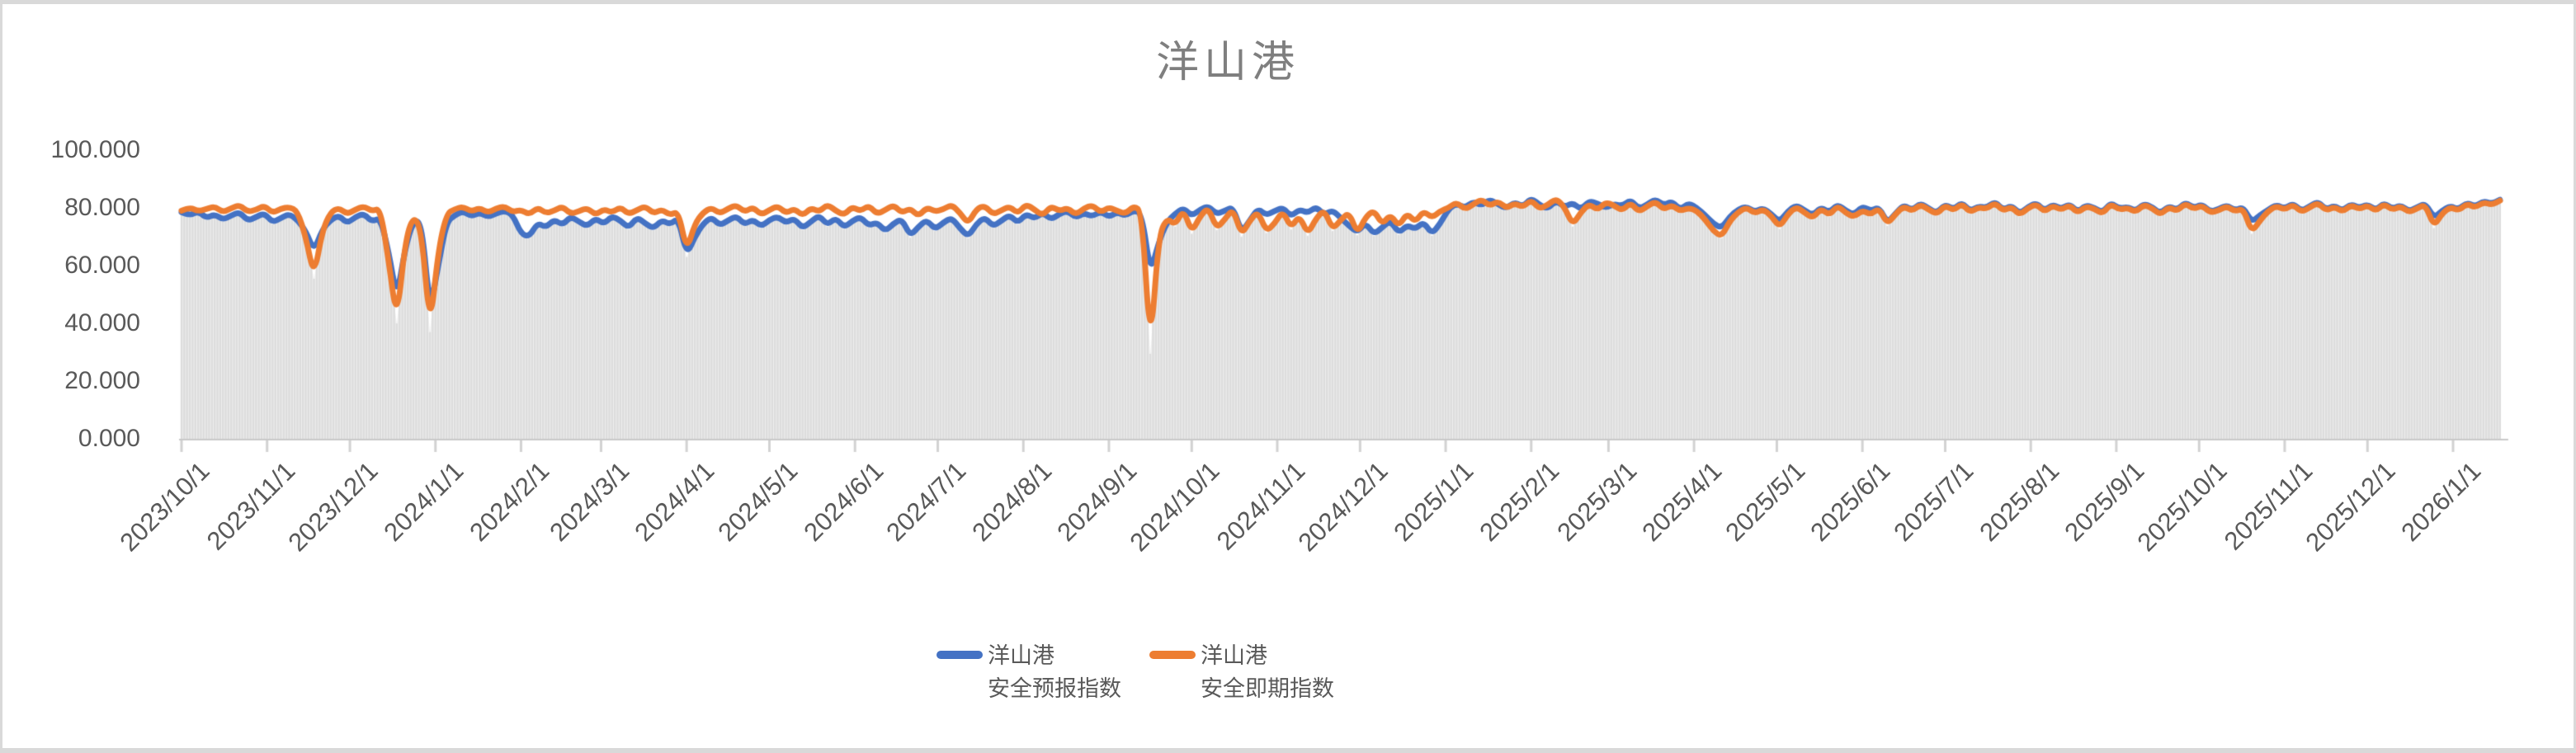  What do you see at coordinates (2351, 507) in the screenshot?
I see `x-axis-label: 2025/12/1` at bounding box center [2351, 507].